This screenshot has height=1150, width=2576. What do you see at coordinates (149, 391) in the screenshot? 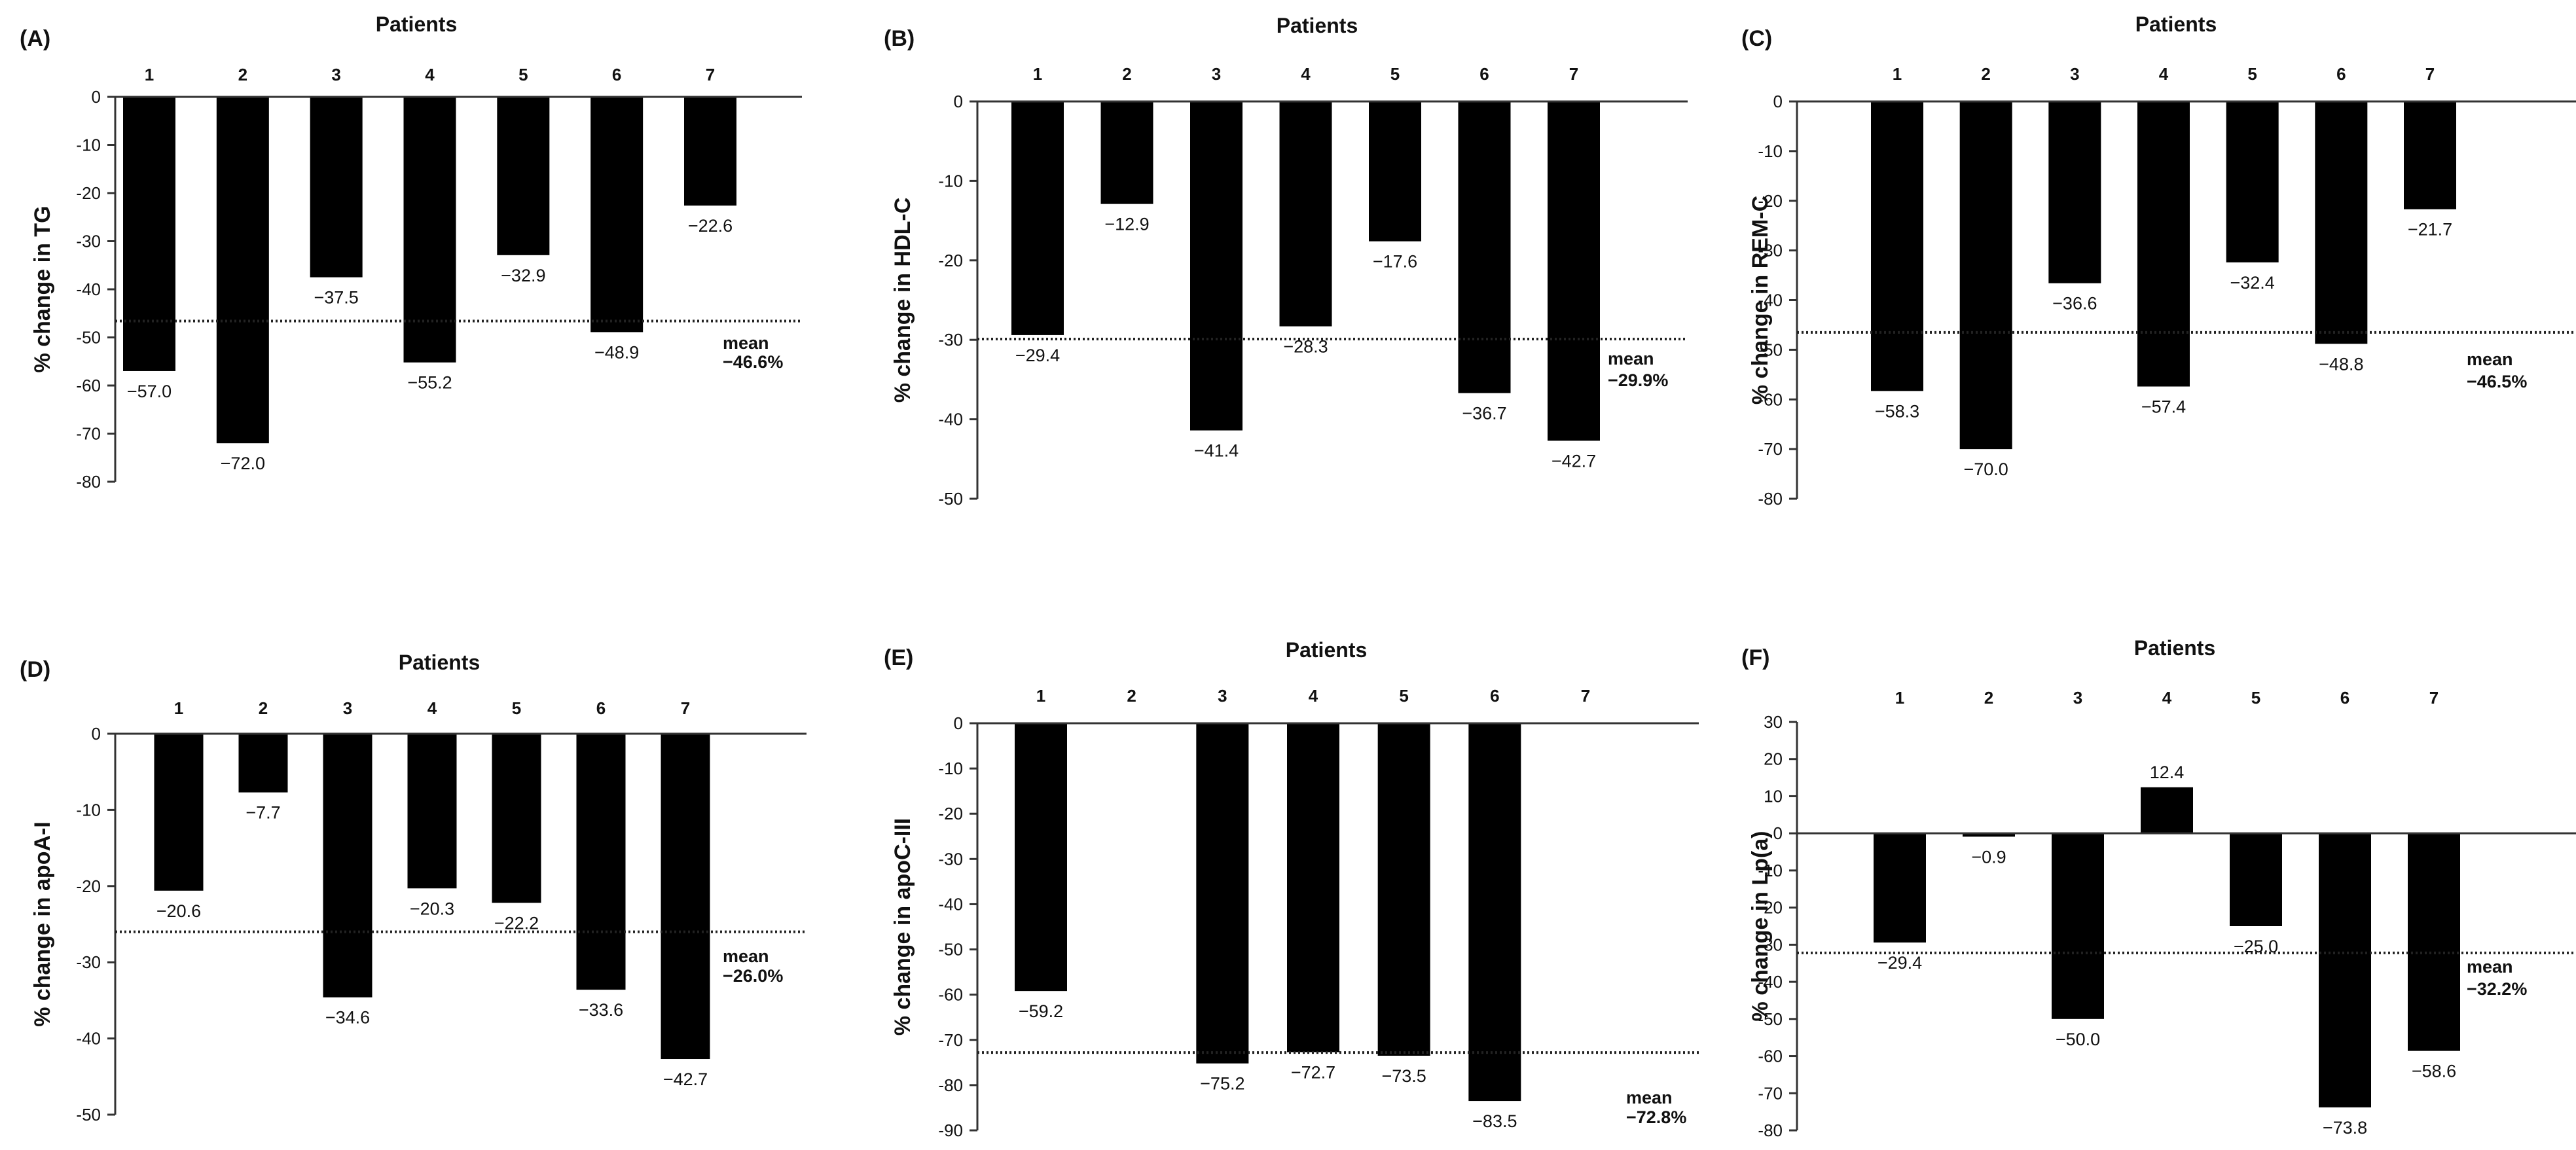
I see `data-label-a: −57.0` at bounding box center [149, 391].